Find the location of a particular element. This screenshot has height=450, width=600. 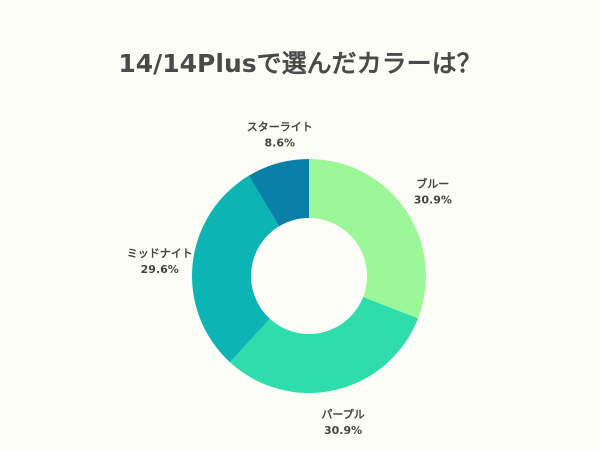

slice-label: ブルー is located at coordinates (432, 183).